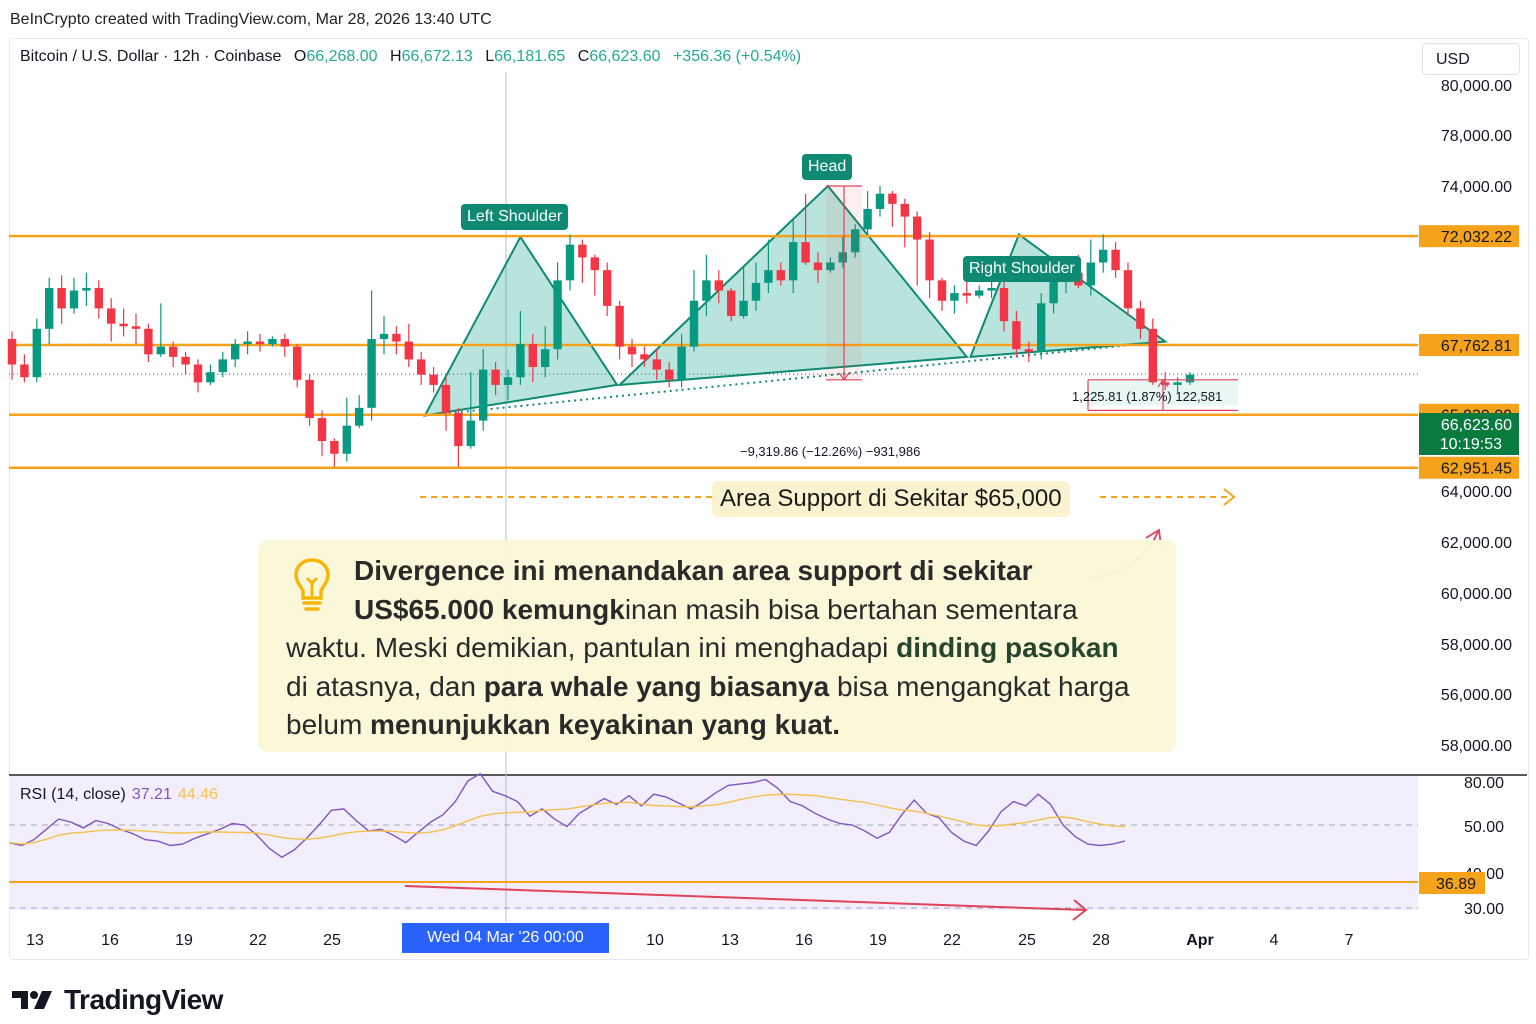 This screenshot has width=1536, height=1024. Describe the element at coordinates (1476, 187) in the screenshot. I see `price-axis-label: 74,000.00` at that location.